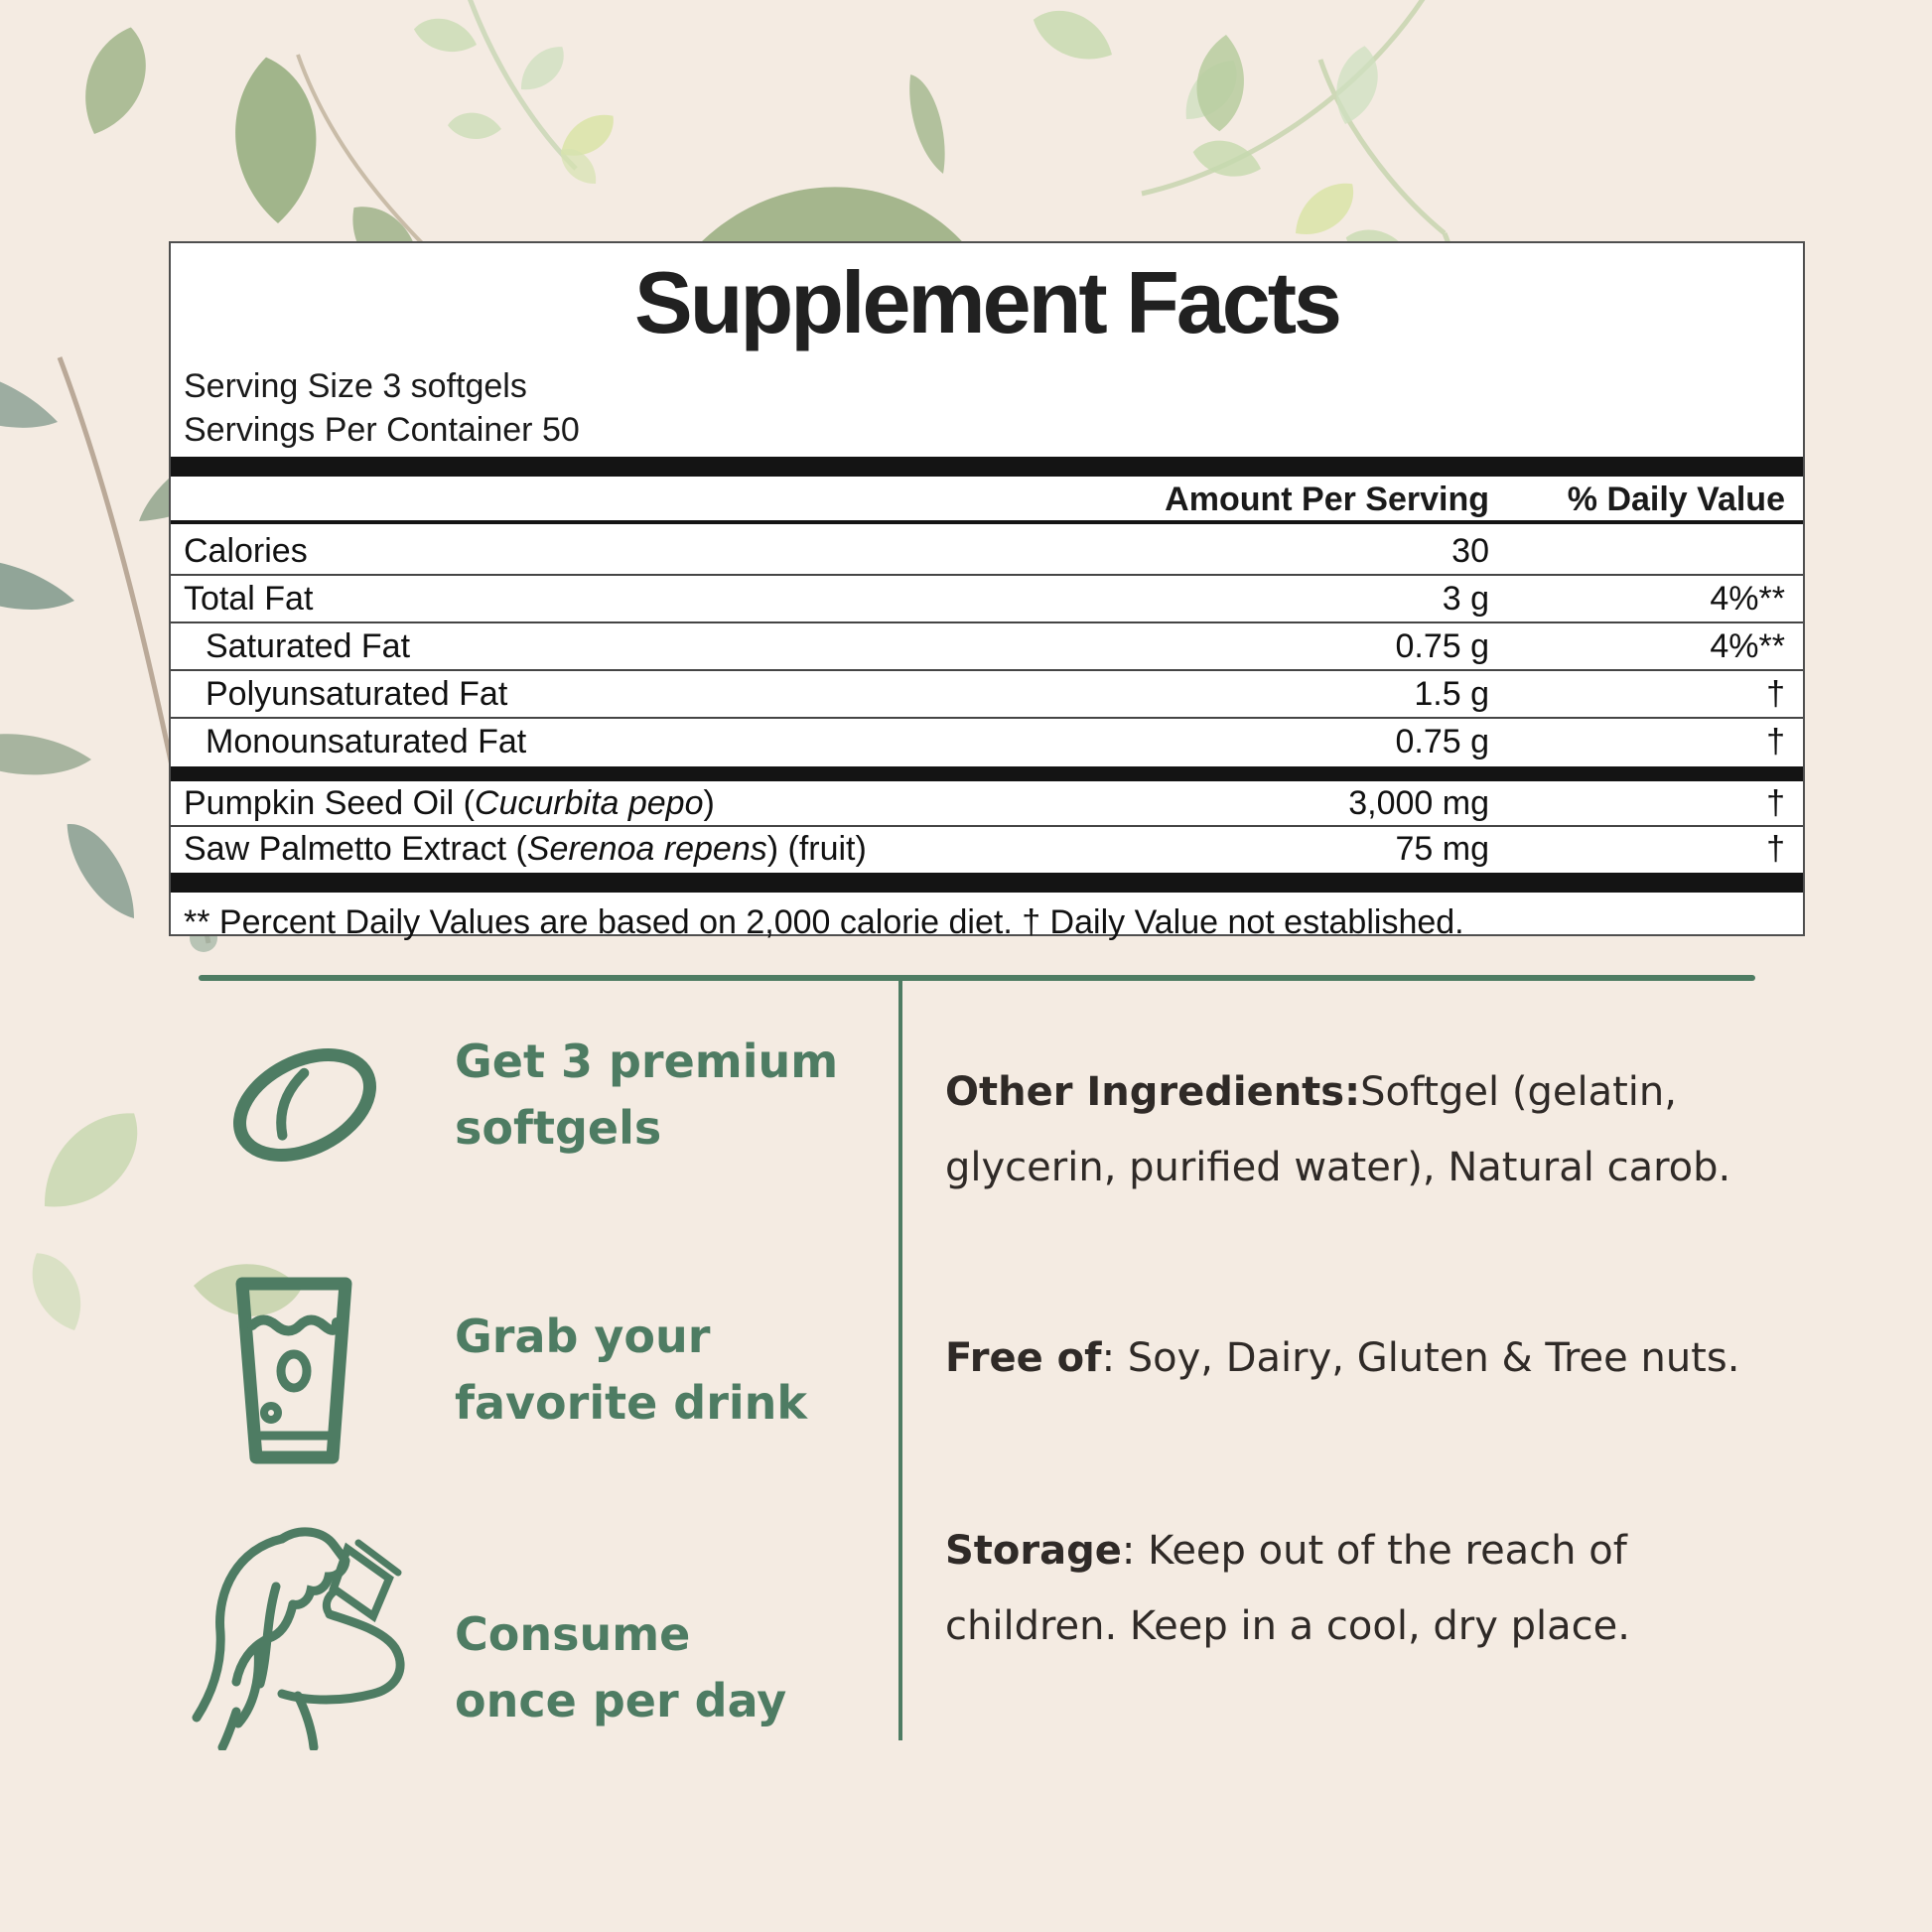 The height and width of the screenshot is (1932, 1932). Describe the element at coordinates (1342, 1358) in the screenshot. I see `free-of-text: Free of: Soy, Dairy, Gluten & Tree nuts.` at that location.